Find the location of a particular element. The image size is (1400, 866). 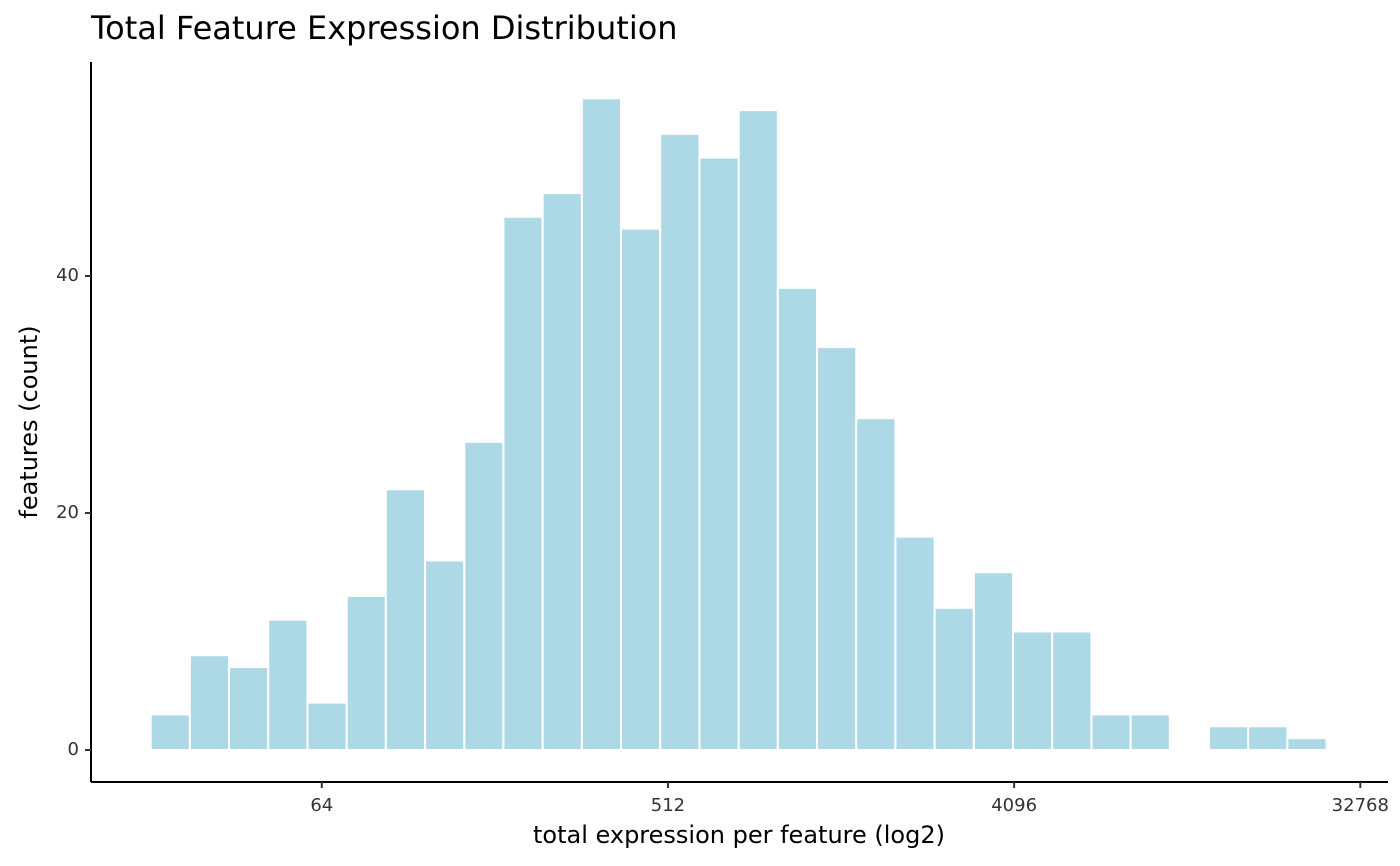

y-tick-label: 0 is located at coordinates (73, 749).